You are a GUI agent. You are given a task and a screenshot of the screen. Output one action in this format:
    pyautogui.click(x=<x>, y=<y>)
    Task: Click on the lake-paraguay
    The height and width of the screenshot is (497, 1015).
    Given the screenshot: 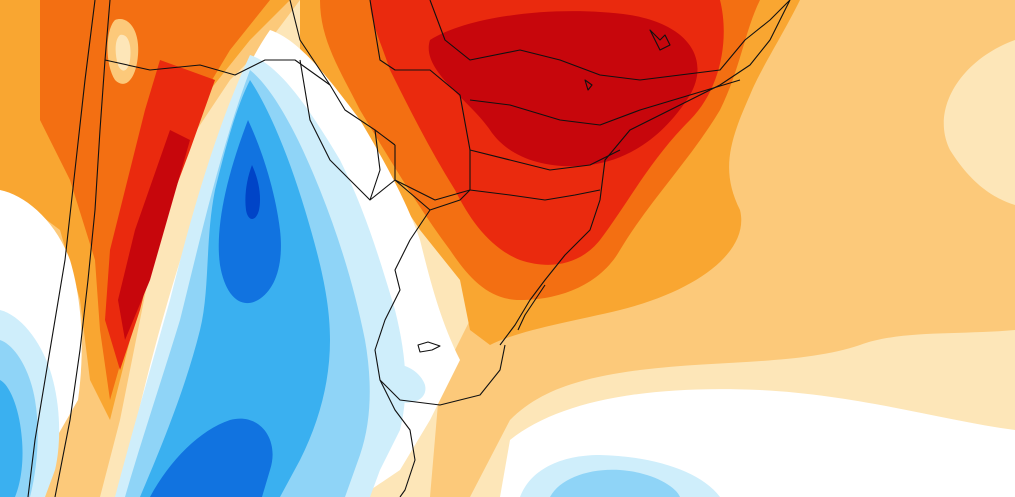 What is the action you would take?
    pyautogui.click(x=627, y=60)
    